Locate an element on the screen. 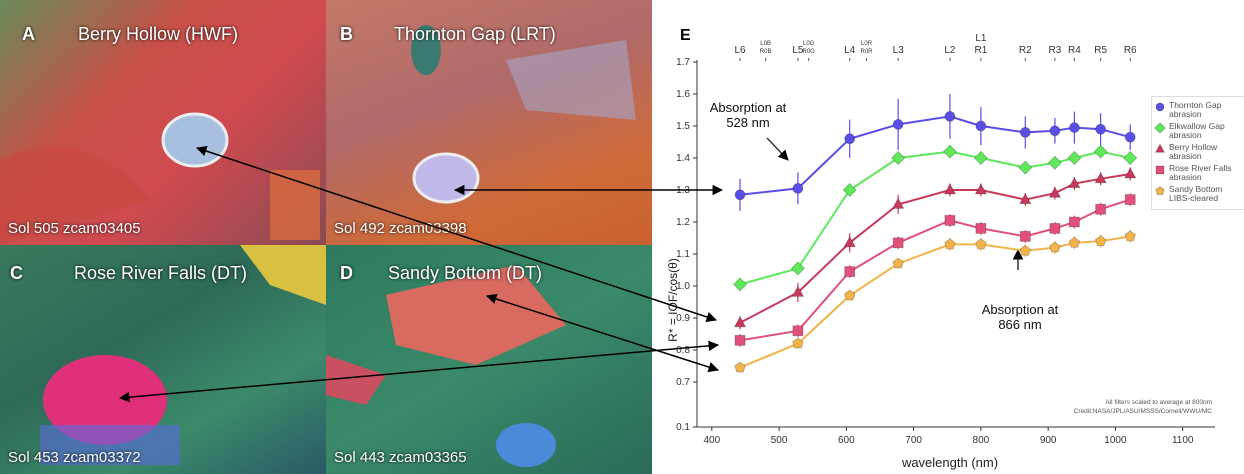 The image size is (1244, 474). y-tick-label: 1.7 is located at coordinates (683, 62).